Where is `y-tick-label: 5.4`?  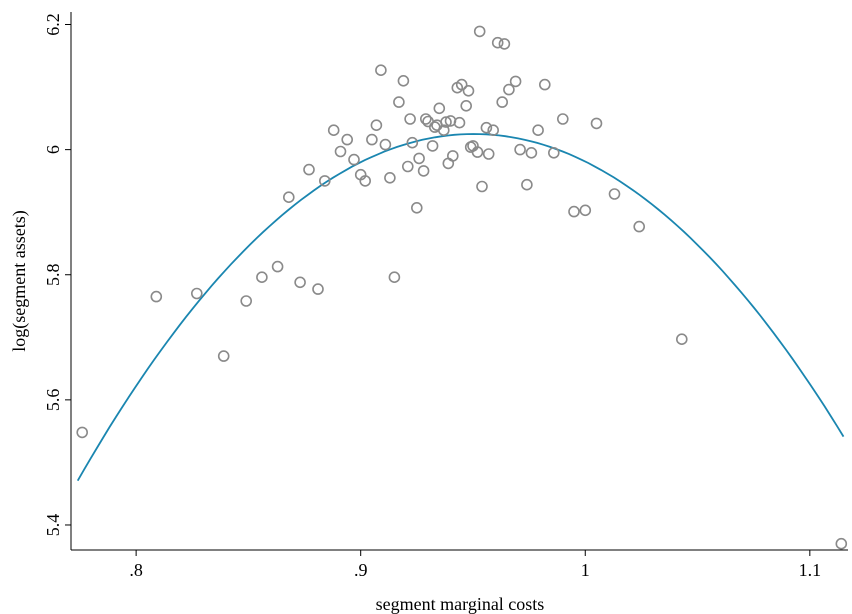
y-tick-label: 5.4 is located at coordinates (53, 525).